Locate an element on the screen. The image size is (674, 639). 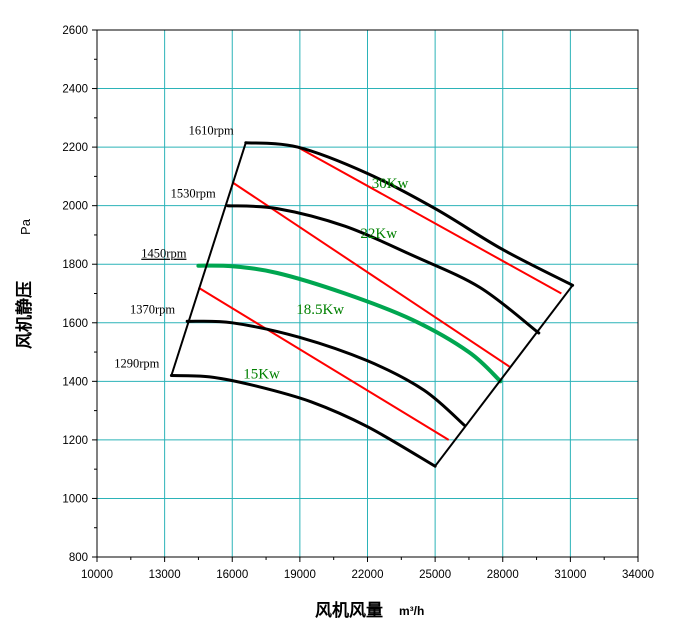
power-line-22kw is located at coordinates (371, 274).